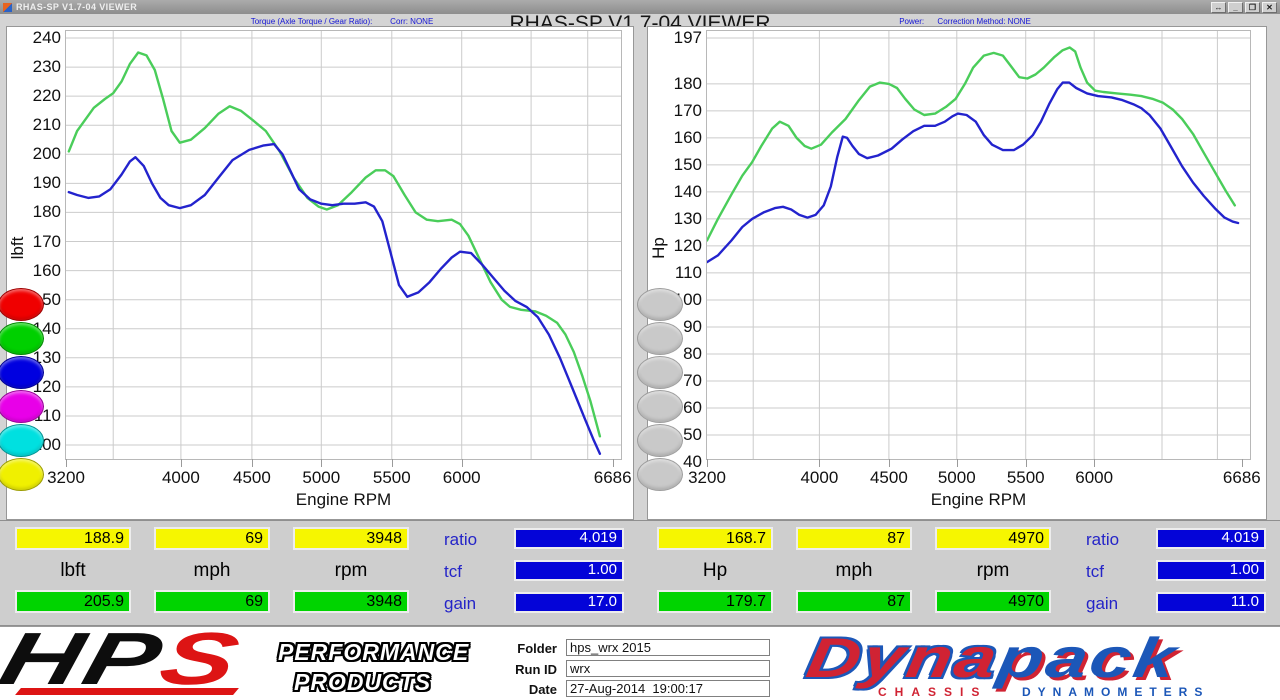 This screenshot has width=1280, height=700. What do you see at coordinates (956, 477) in the screenshot?
I see `x-axis-tick-label: 5000` at bounding box center [956, 477].